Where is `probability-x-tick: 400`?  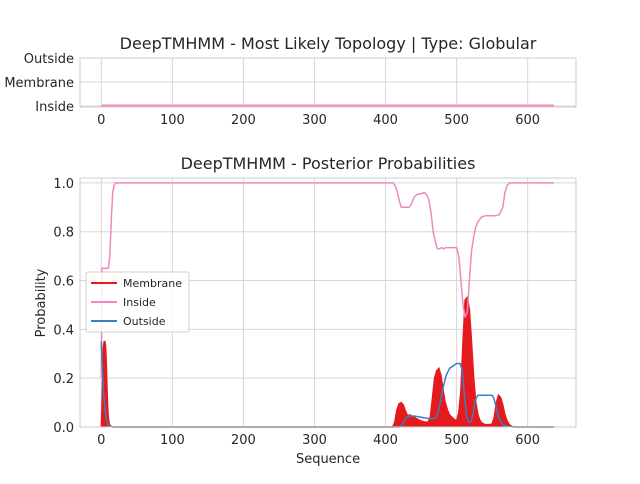 probability-x-tick: 400 is located at coordinates (385, 440).